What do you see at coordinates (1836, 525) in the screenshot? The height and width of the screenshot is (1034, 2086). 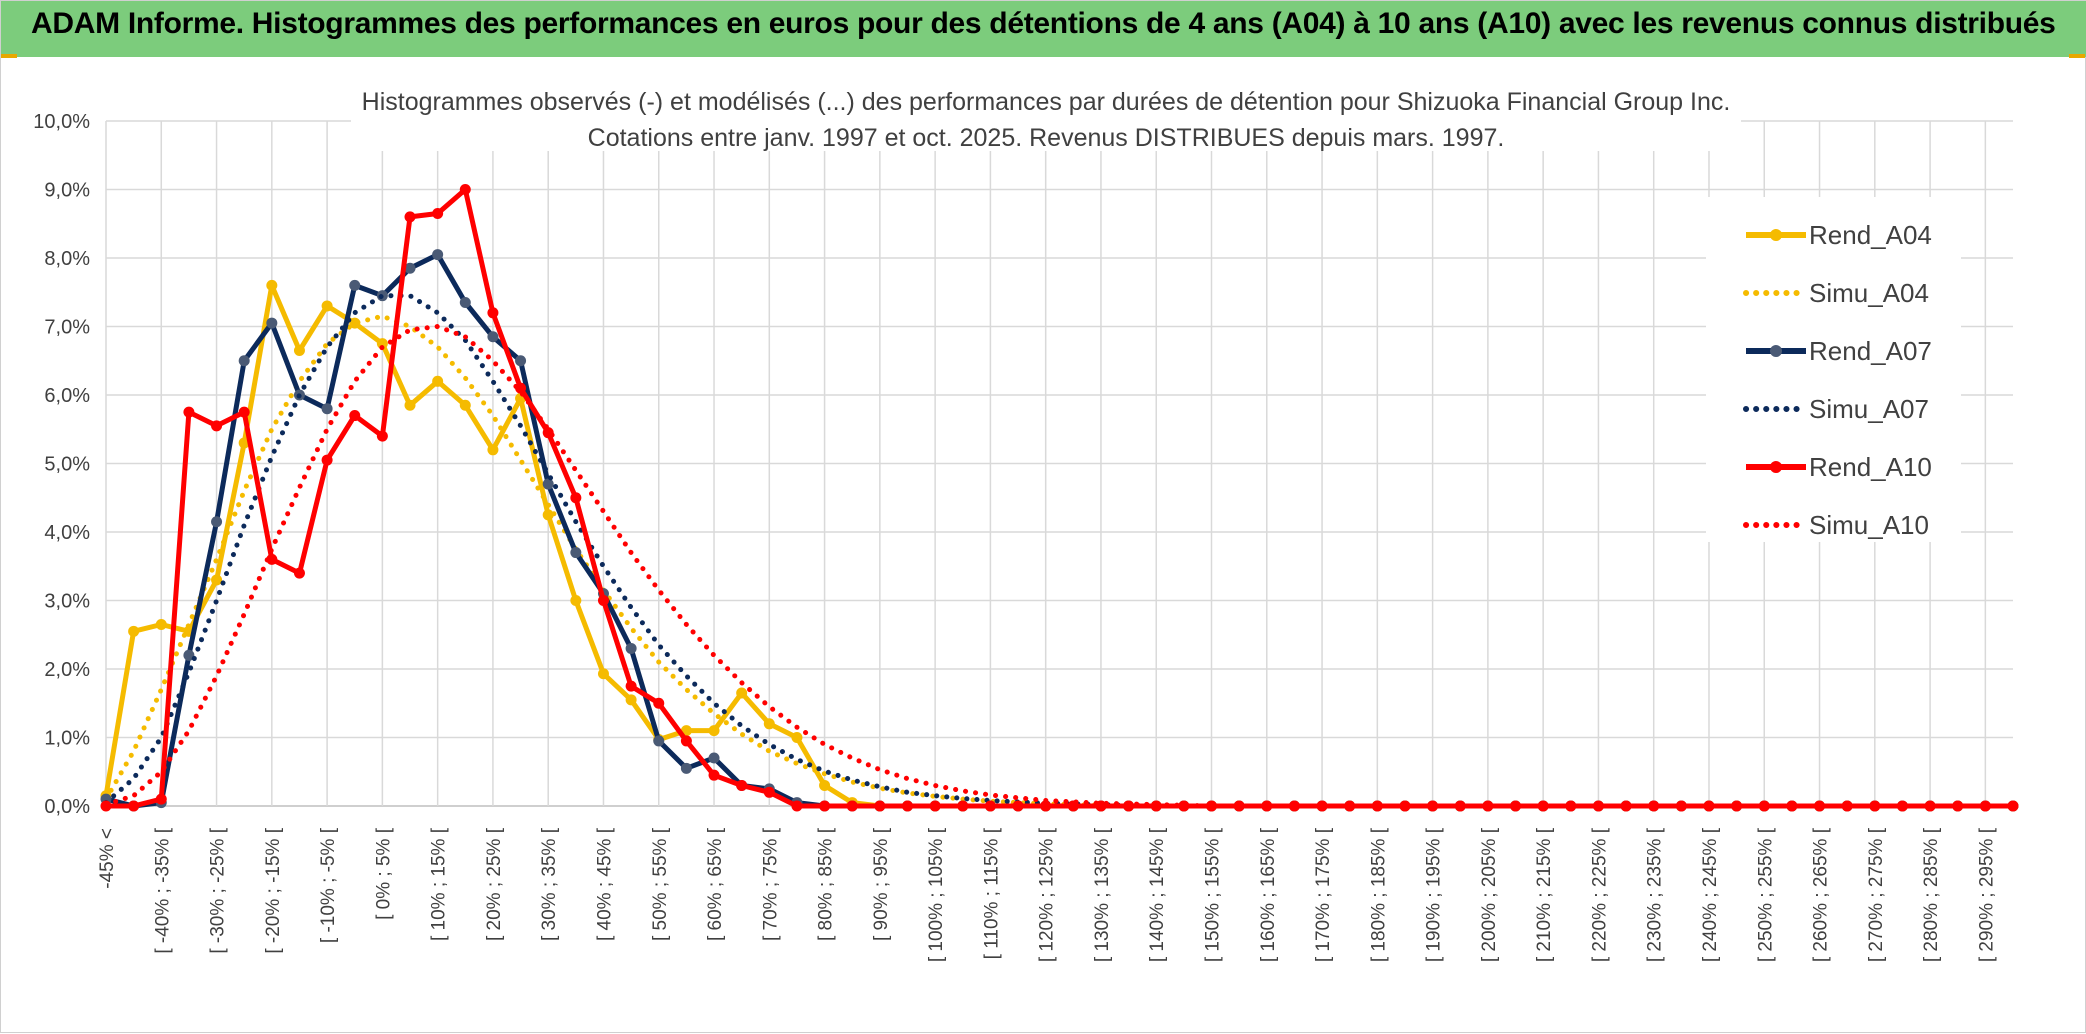 I see `legend-item: Simu_A10` at bounding box center [1836, 525].